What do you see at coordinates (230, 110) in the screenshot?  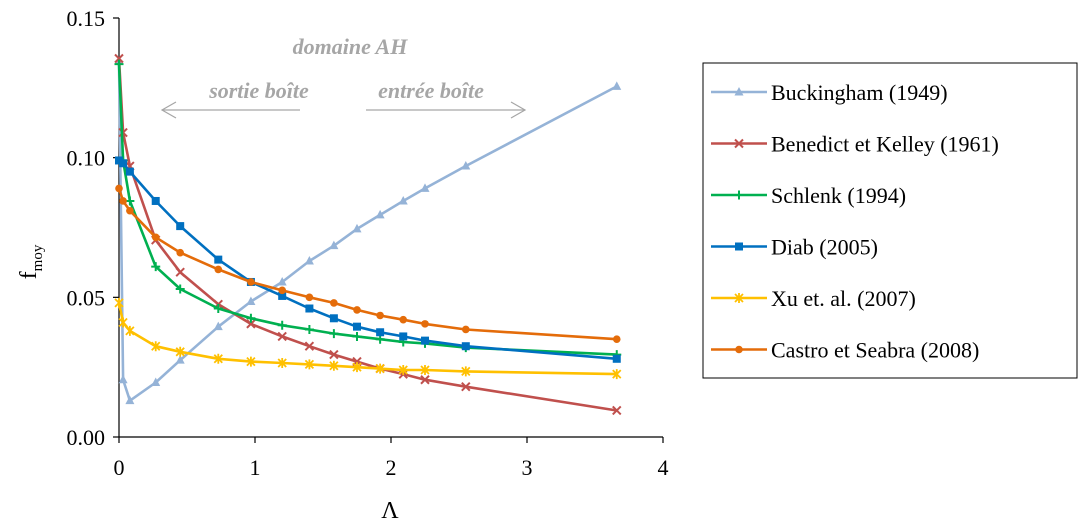 I see `left-arrow` at bounding box center [230, 110].